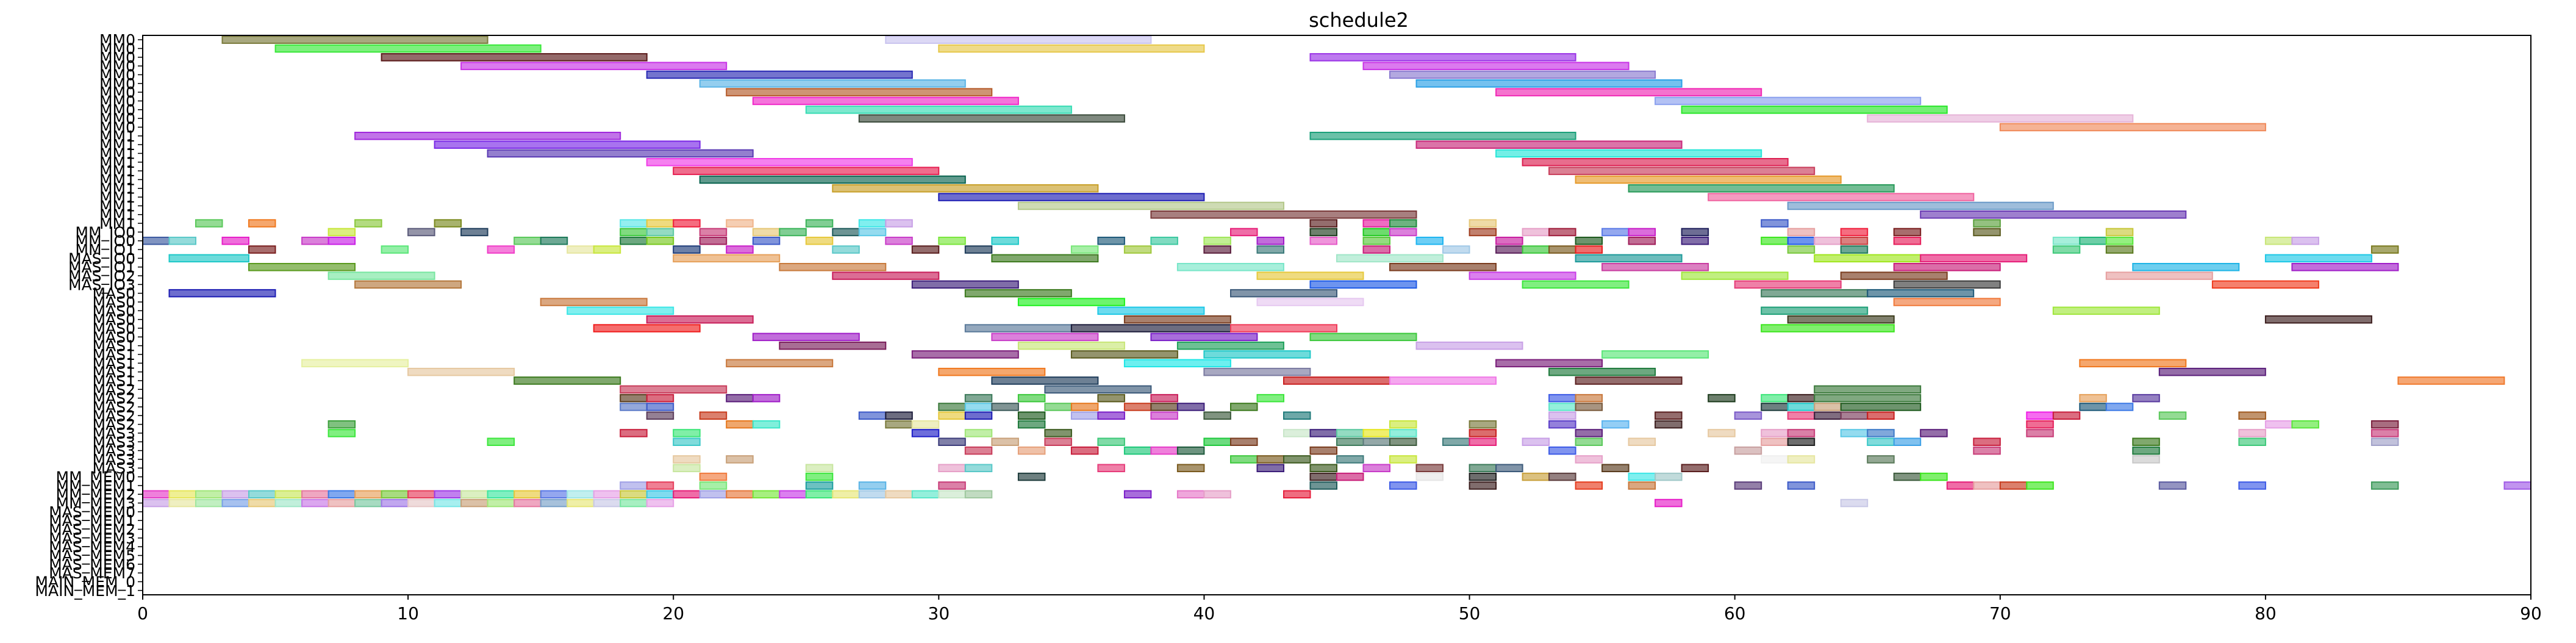 Image resolution: width=2576 pixels, height=643 pixels. I want to click on y-tick-label: MAS_MEM2, so click(92, 530).